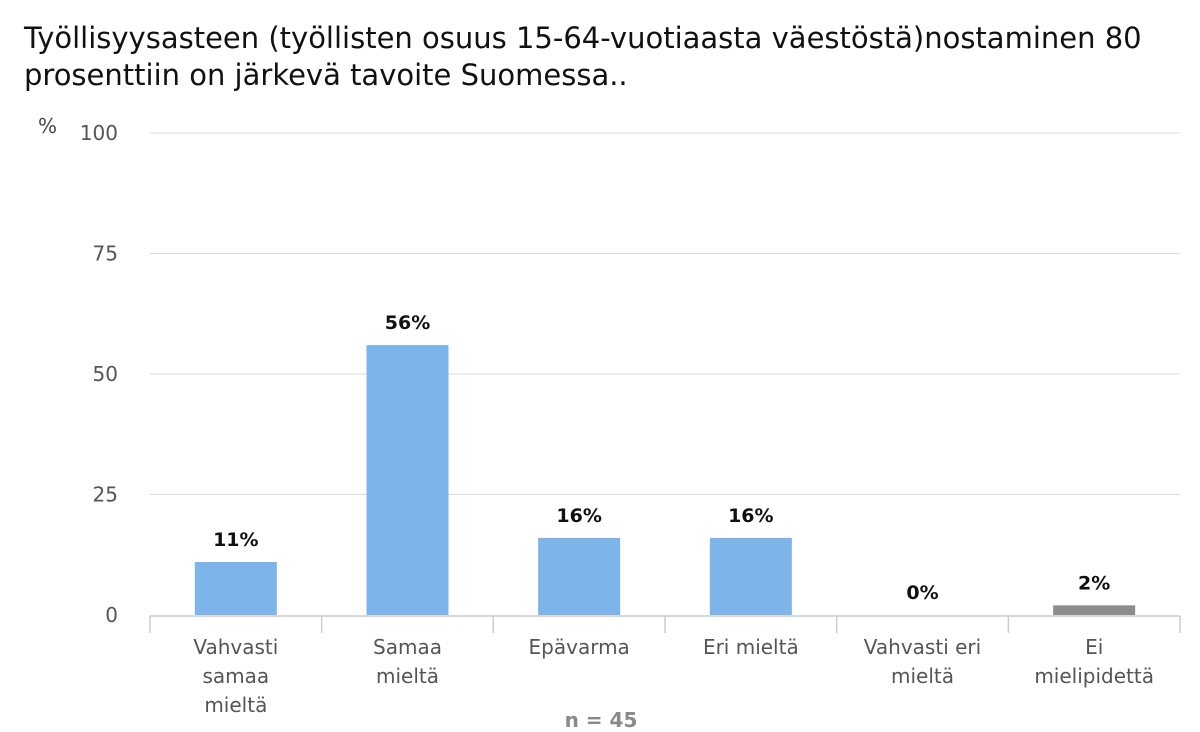  What do you see at coordinates (1094, 583) in the screenshot?
I see `data-label: 2%` at bounding box center [1094, 583].